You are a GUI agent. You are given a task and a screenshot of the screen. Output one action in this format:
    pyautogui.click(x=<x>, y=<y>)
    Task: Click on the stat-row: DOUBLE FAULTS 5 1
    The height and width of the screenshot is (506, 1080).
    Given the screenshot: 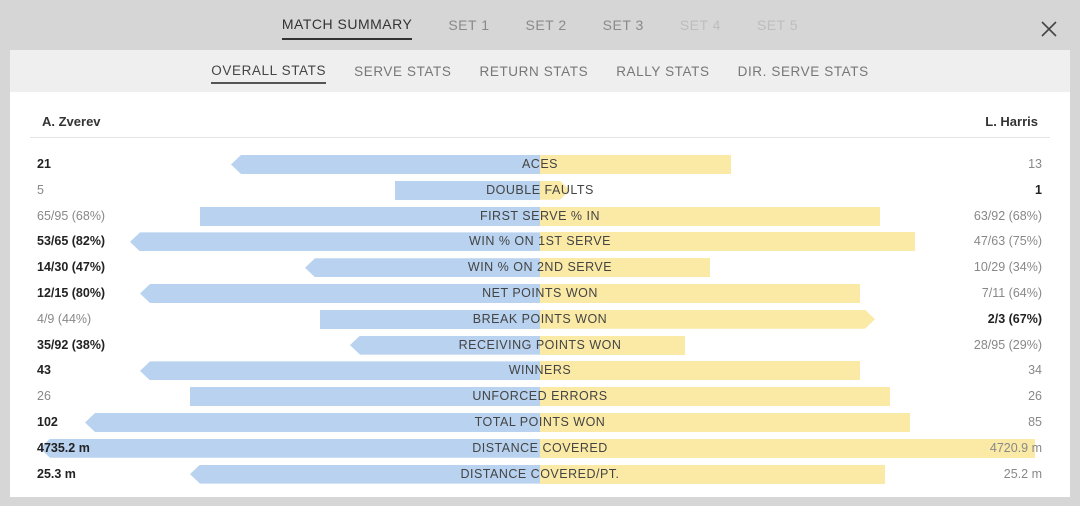 What is the action you would take?
    pyautogui.click(x=540, y=191)
    